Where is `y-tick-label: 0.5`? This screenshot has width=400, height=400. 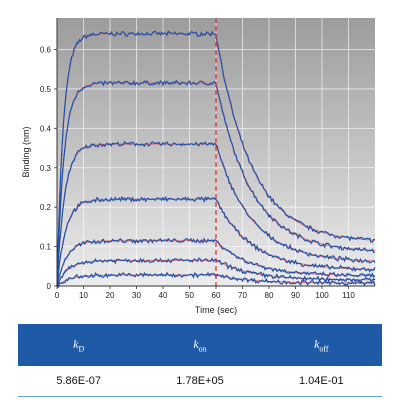 y-tick-label: 0.5 is located at coordinates (46, 89).